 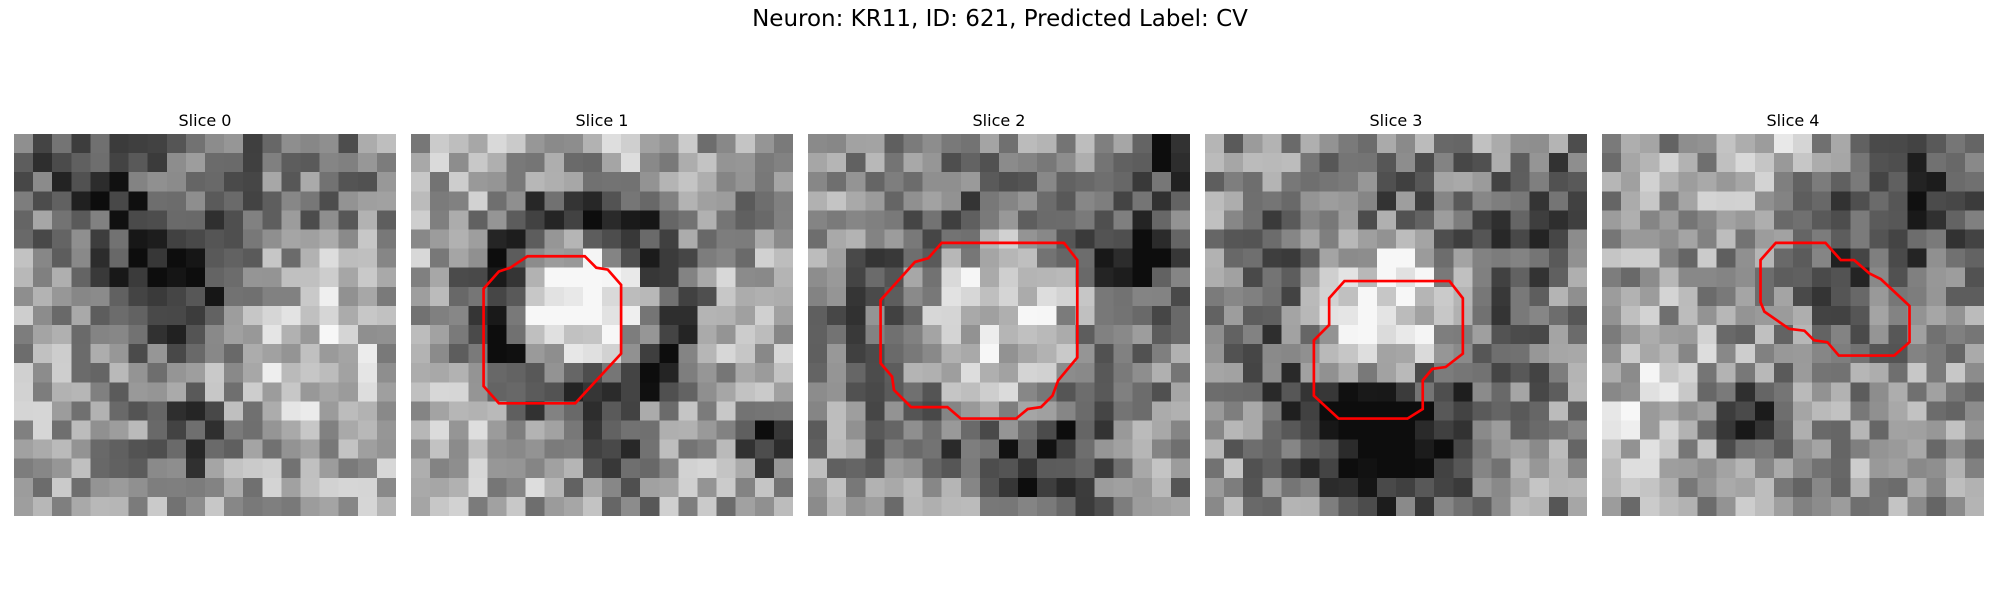 I want to click on slice-panel-3: Slice 3, so click(x=1396, y=313).